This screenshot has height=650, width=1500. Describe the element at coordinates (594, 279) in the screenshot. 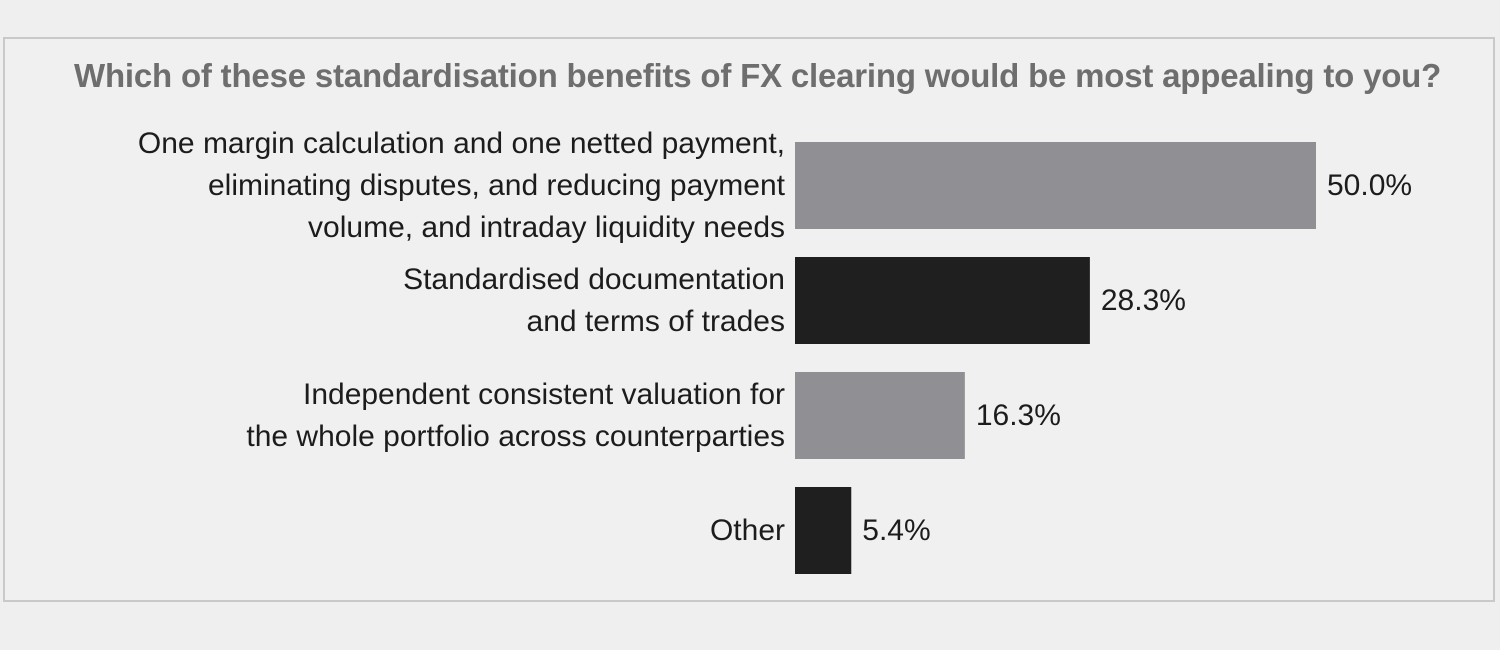

I see `category-label-line: Standardised documentation` at that location.